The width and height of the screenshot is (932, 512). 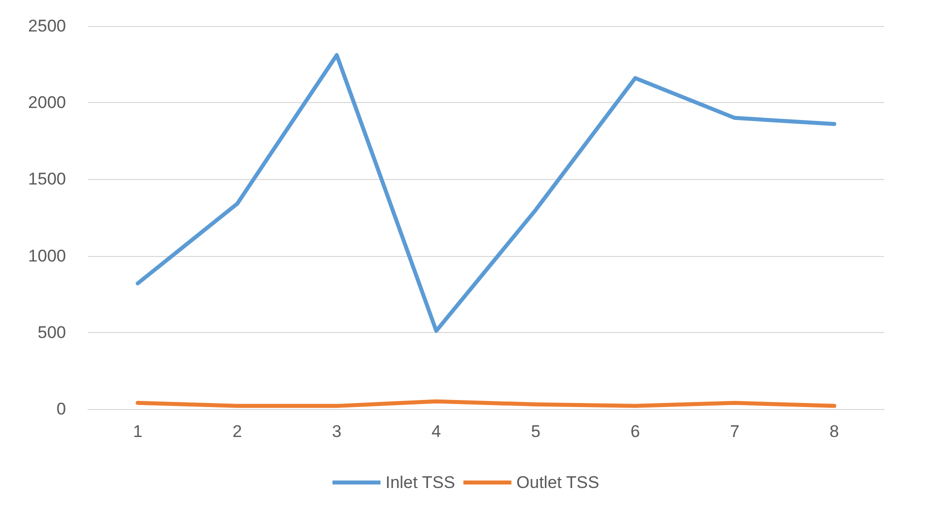 What do you see at coordinates (535, 431) in the screenshot?
I see `x-tick-label: 5` at bounding box center [535, 431].